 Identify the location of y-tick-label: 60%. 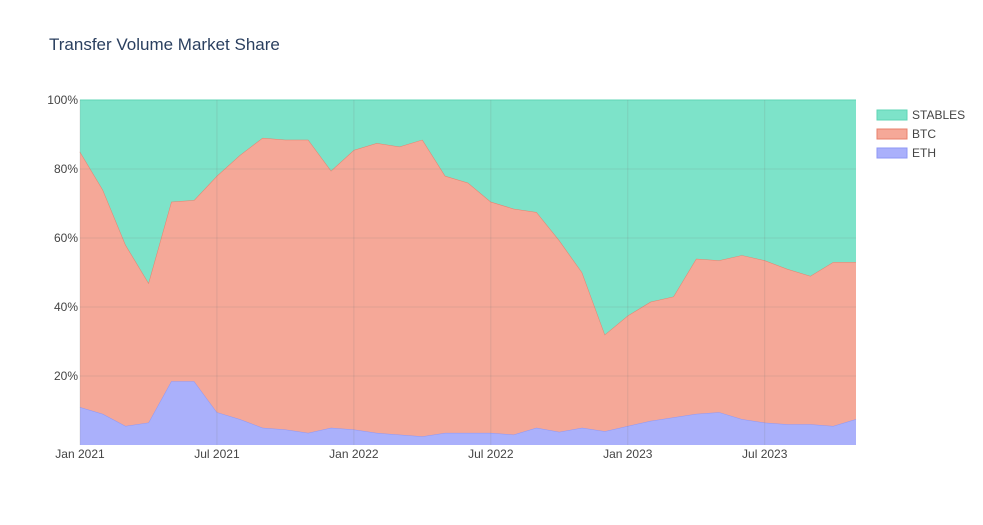
(66, 238).